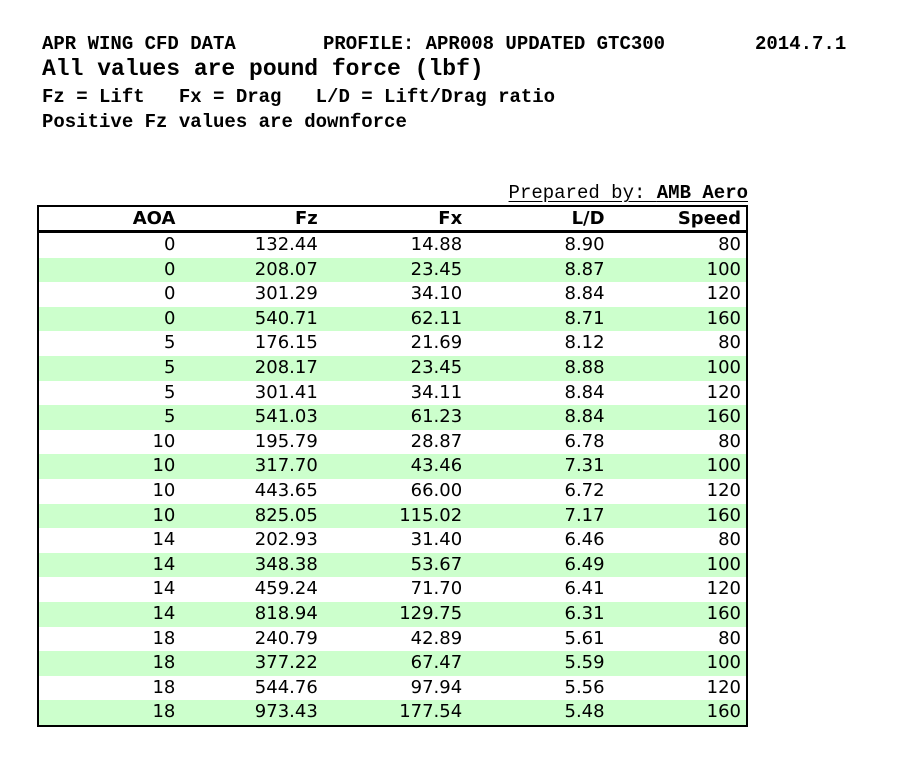 The image size is (910, 766). What do you see at coordinates (286, 441) in the screenshot?
I see `table-cell: 195.79` at bounding box center [286, 441].